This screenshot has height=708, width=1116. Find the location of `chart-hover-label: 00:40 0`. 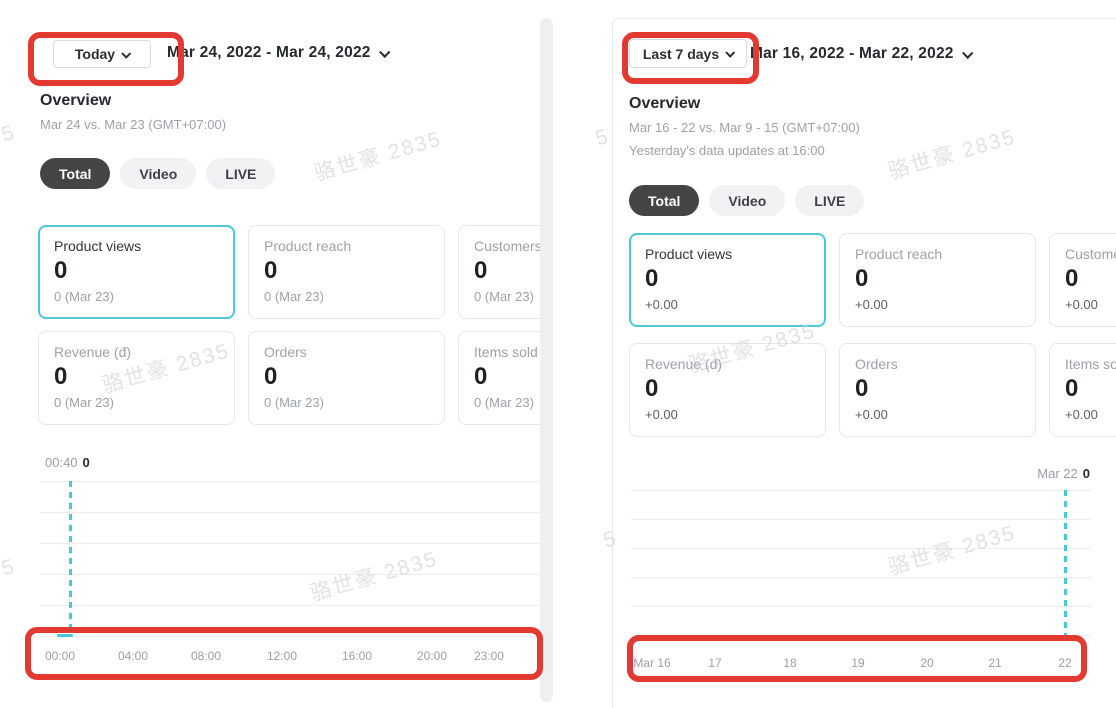

chart-hover-label: 00:40 0 is located at coordinates (67, 462).